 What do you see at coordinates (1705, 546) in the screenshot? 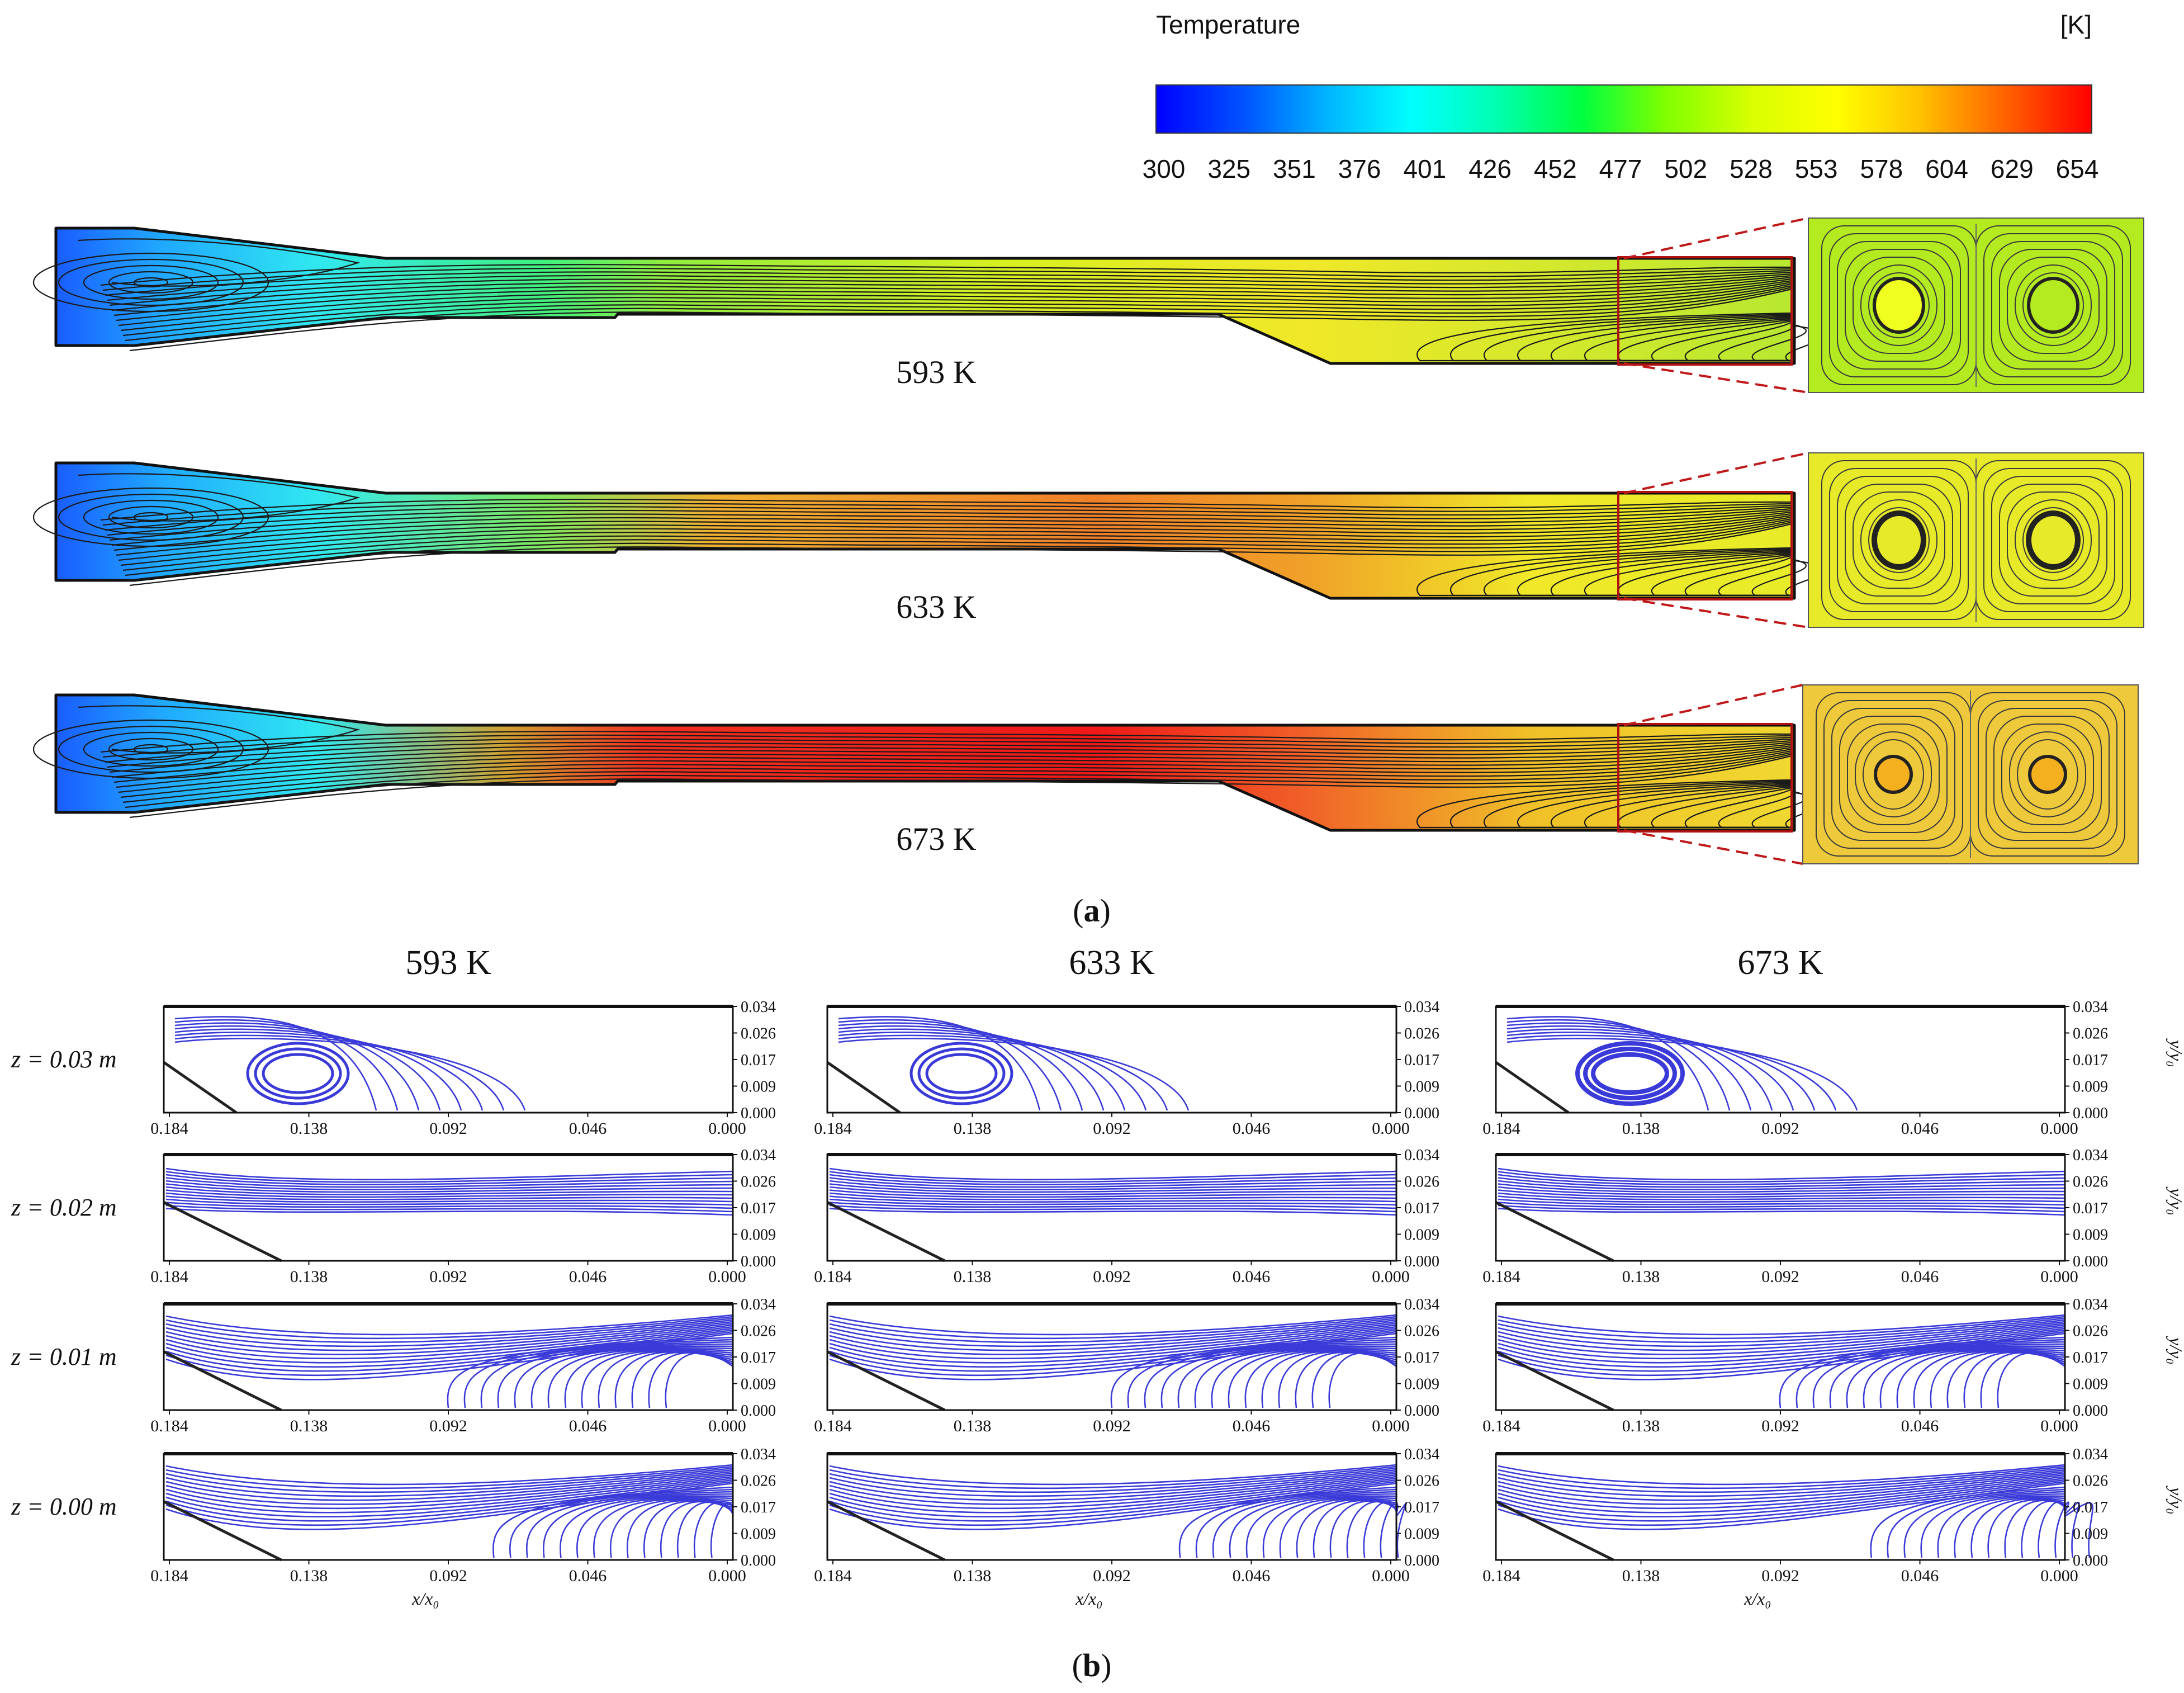
I see `section-marker` at bounding box center [1705, 546].